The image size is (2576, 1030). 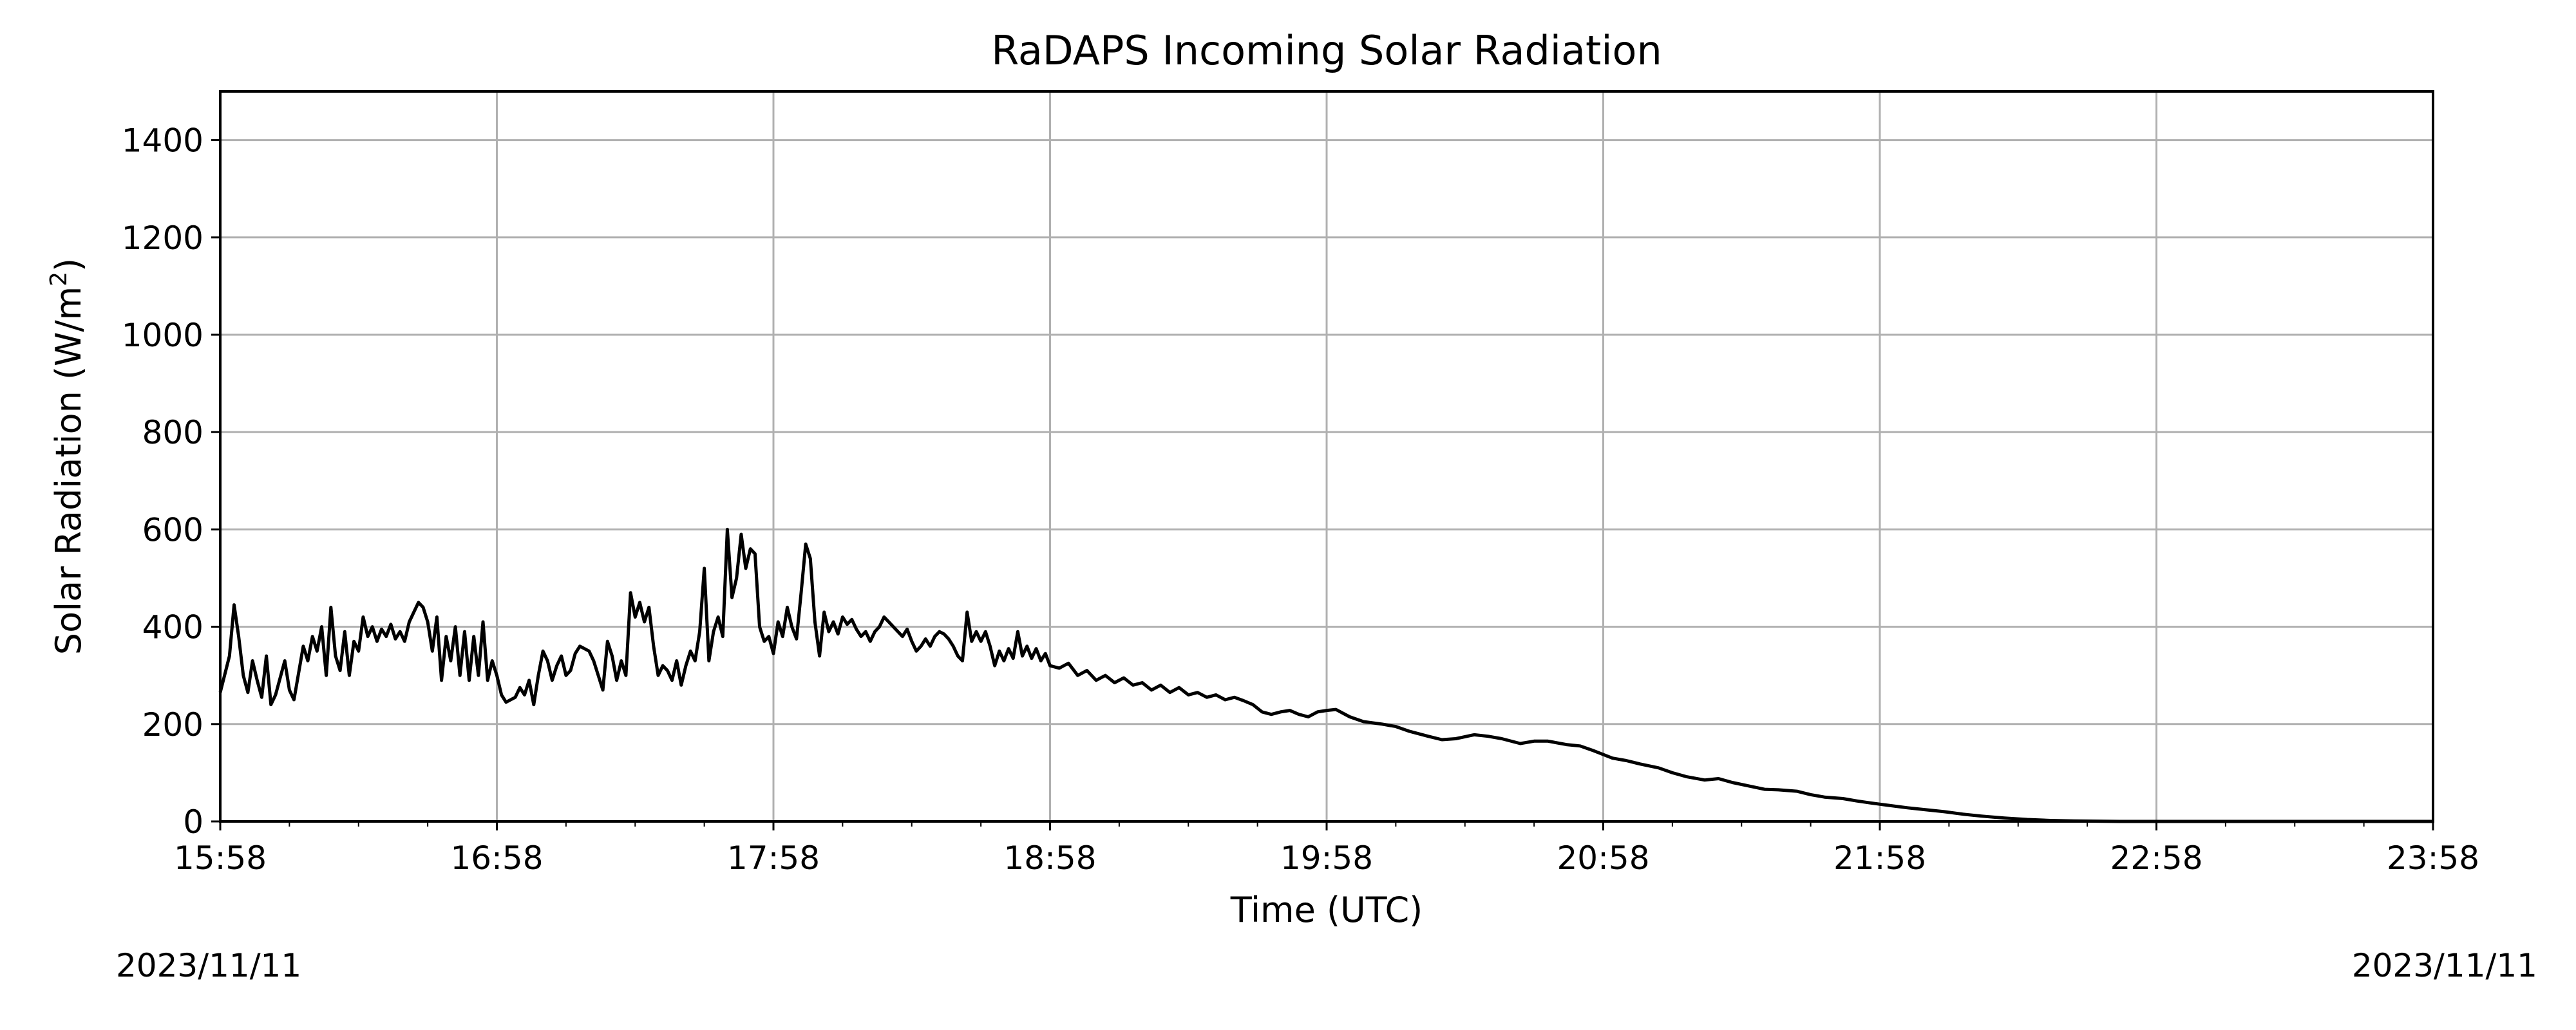 What do you see at coordinates (173, 725) in the screenshot?
I see `y-tick-label: 200` at bounding box center [173, 725].